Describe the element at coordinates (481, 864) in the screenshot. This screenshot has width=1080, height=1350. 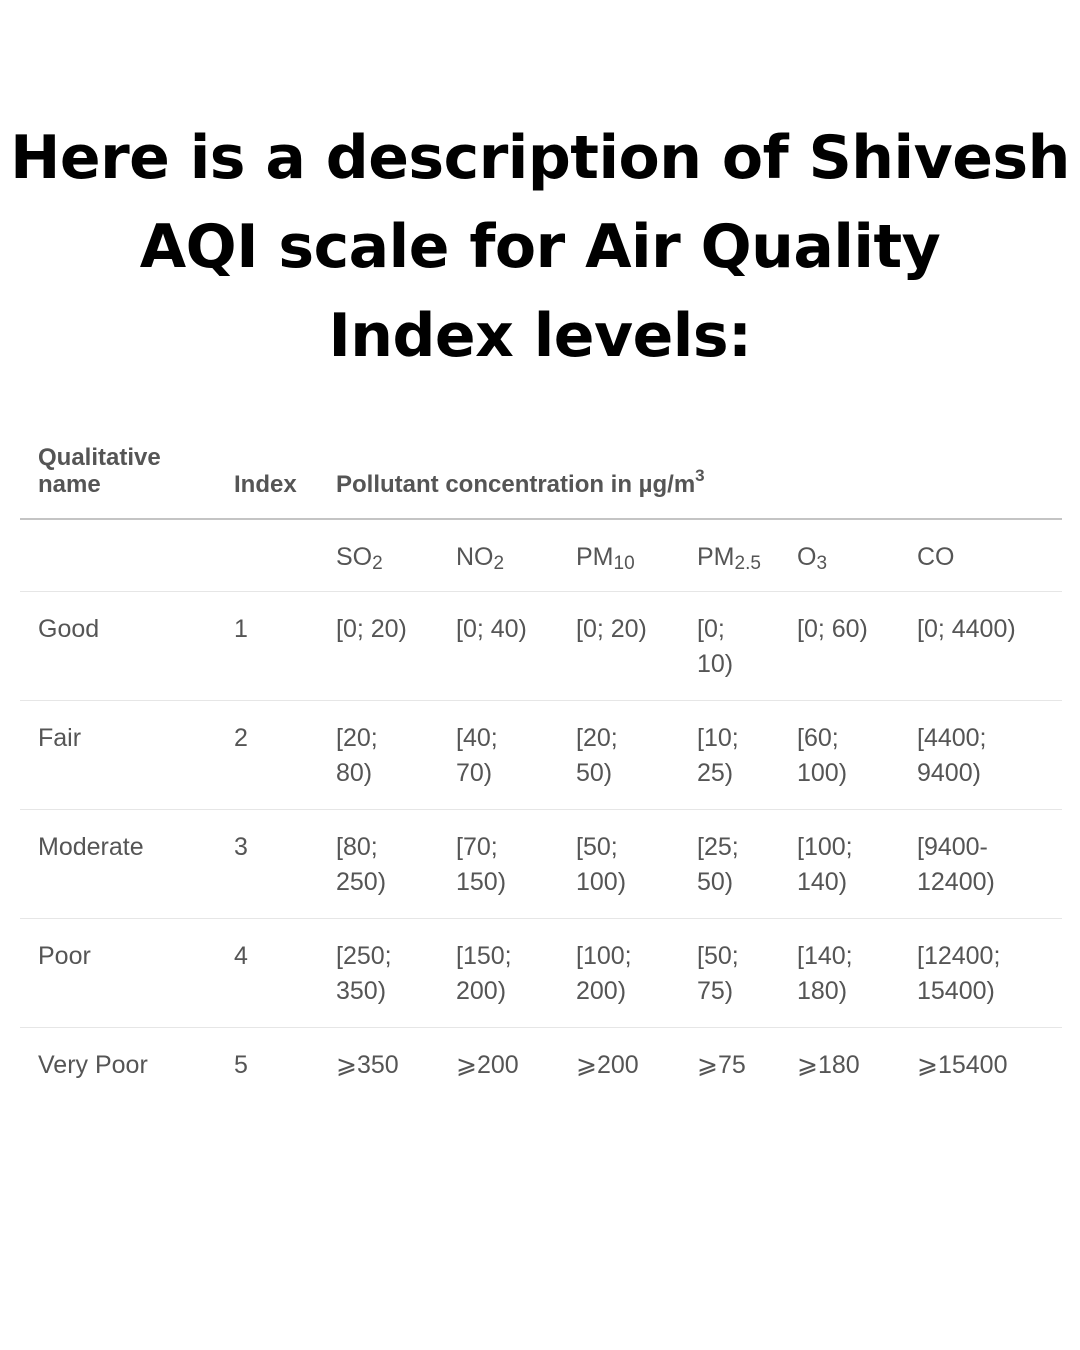
I see `cell-no2: [70; 150)` at that location.